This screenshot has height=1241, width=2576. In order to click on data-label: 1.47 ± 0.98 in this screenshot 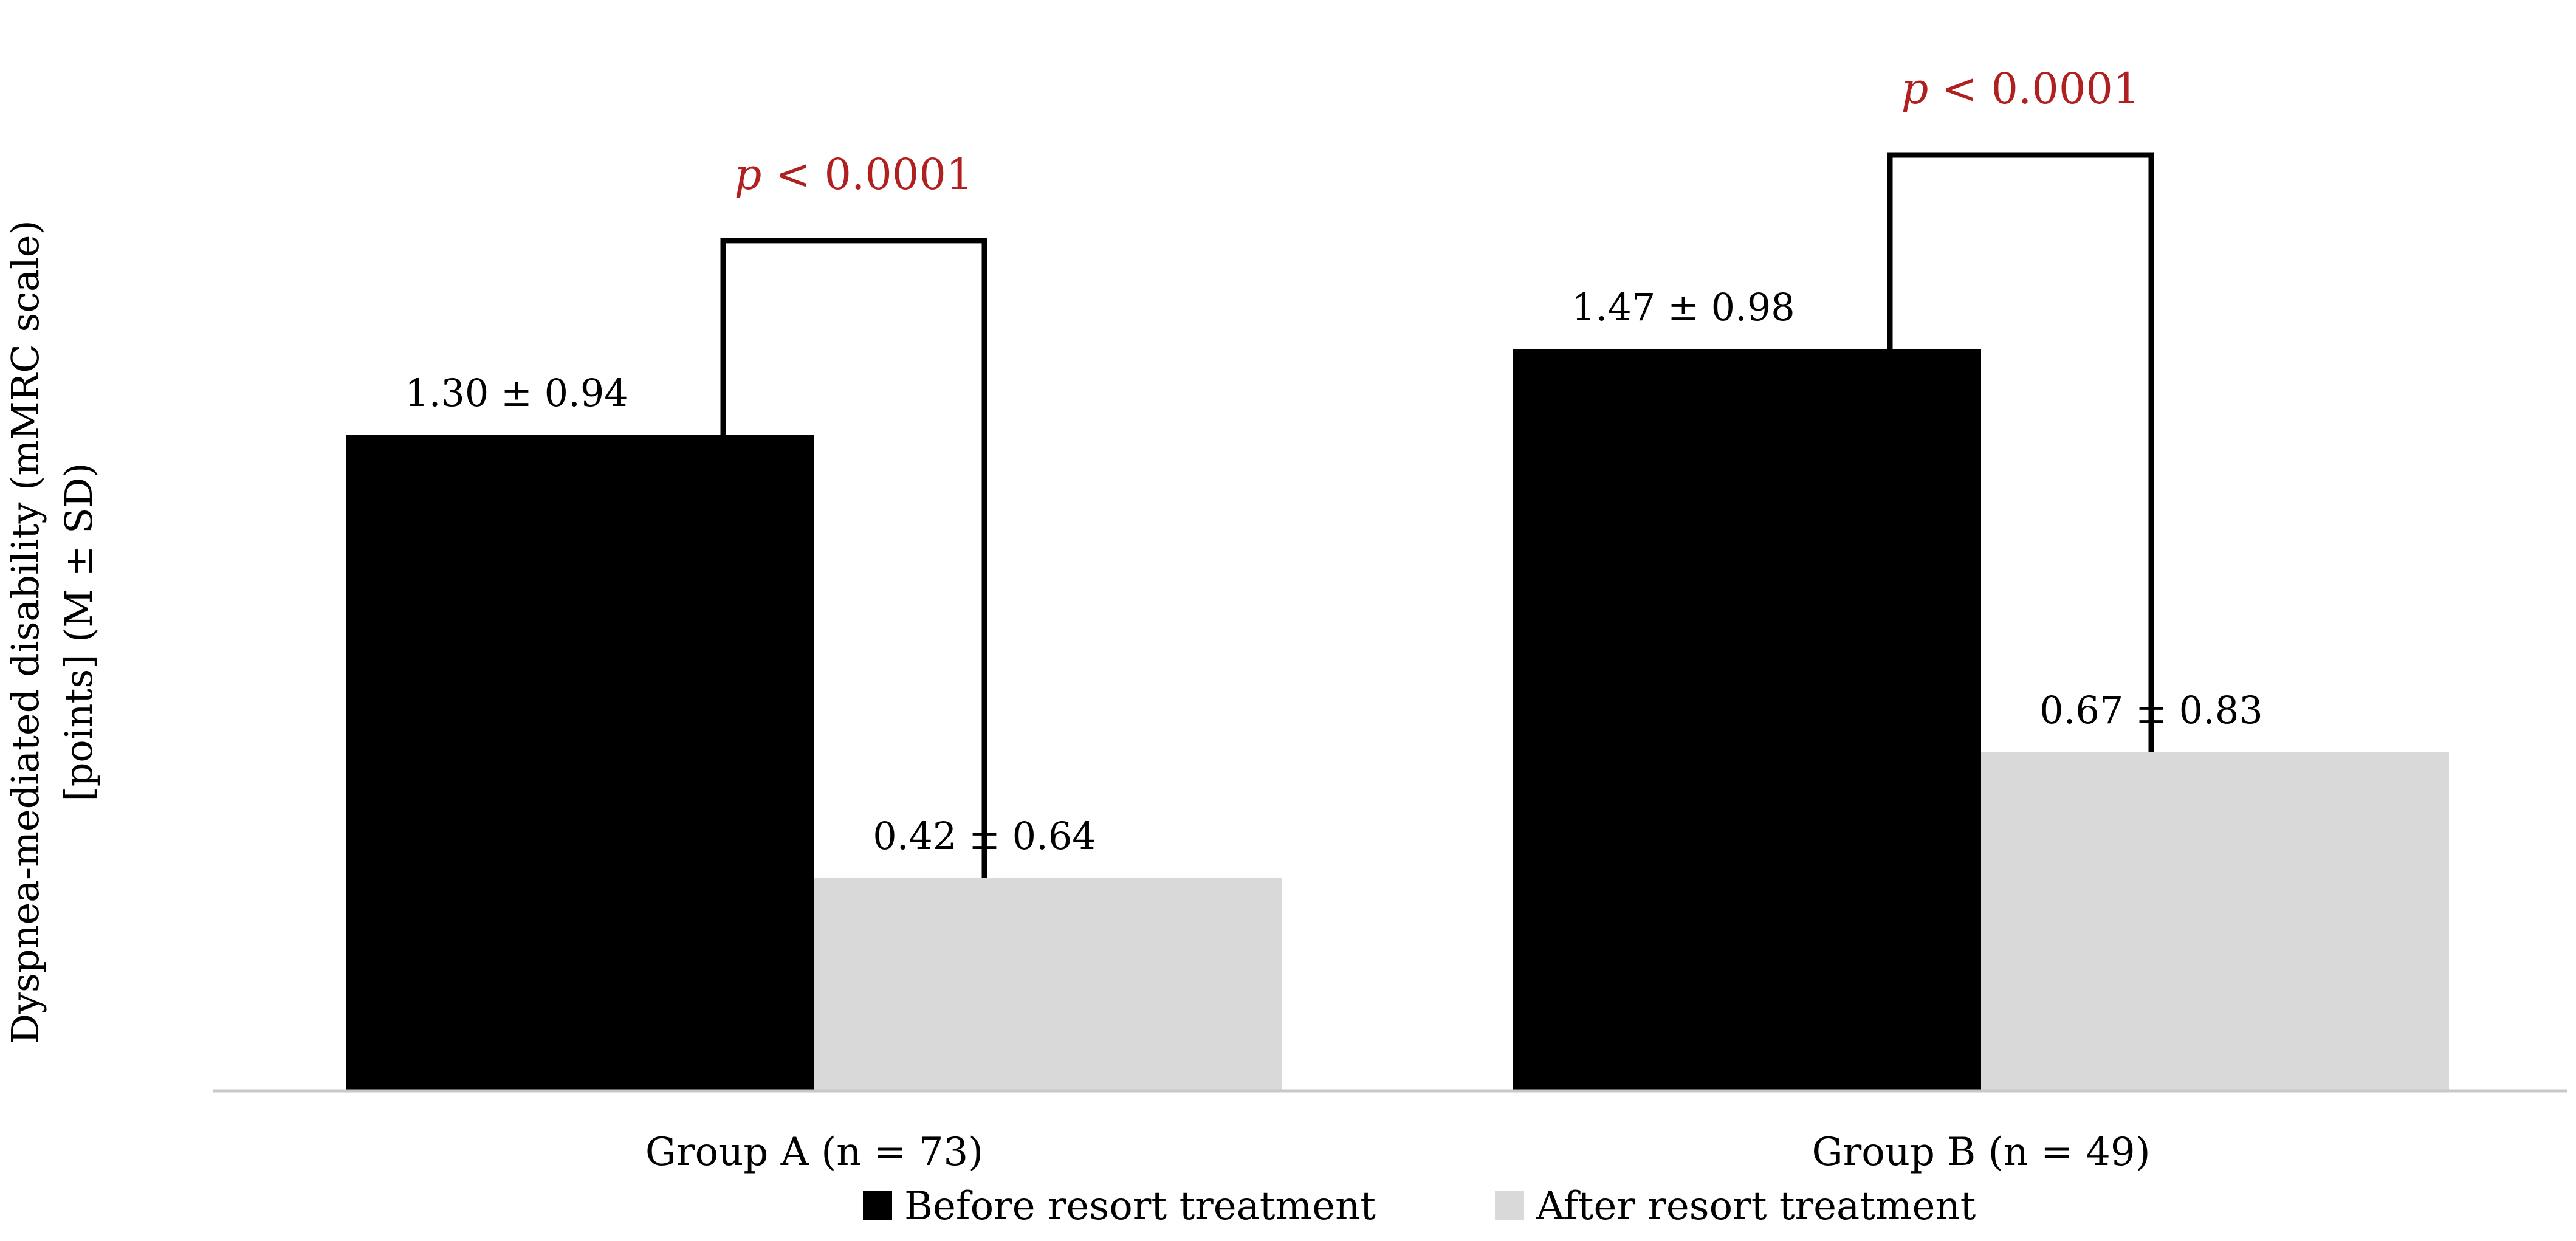, I will do `click(1683, 307)`.